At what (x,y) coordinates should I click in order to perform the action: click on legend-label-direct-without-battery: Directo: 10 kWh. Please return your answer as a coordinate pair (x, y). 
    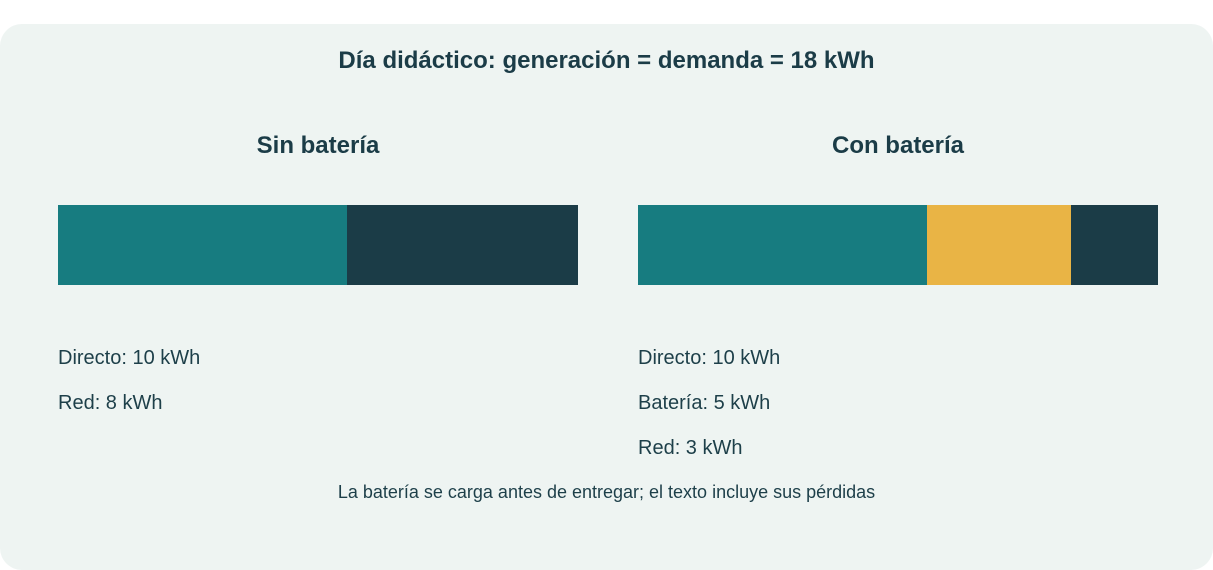
    Looking at the image, I should click on (129, 358).